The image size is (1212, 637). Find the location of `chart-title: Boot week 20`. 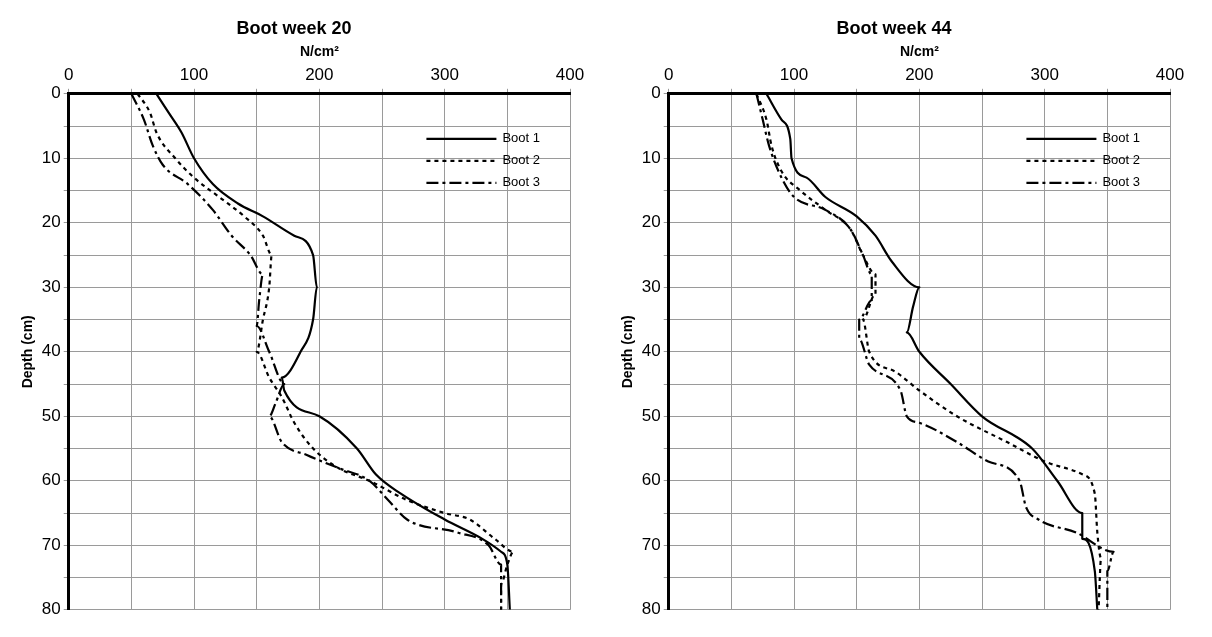

chart-title: Boot week 20 is located at coordinates (294, 27).